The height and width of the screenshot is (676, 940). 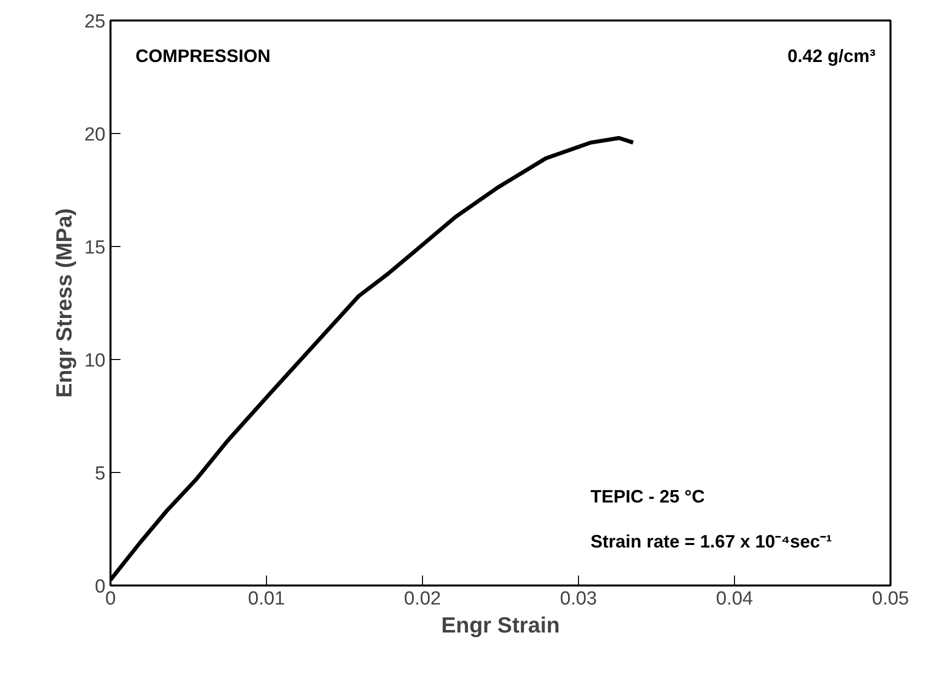 I want to click on x-tick-label: 0.05, so click(x=890, y=599).